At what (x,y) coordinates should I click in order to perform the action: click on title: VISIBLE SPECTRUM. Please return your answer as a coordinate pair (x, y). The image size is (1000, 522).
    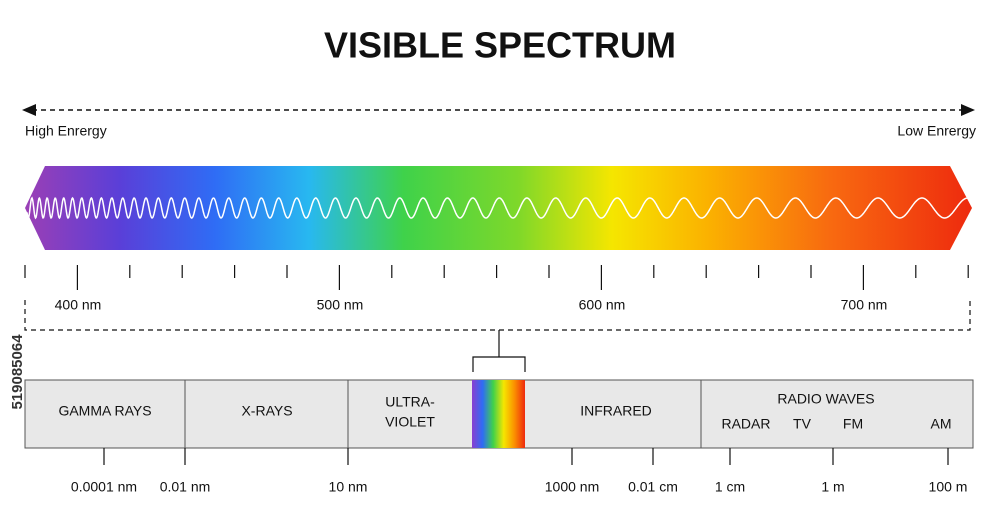
    Looking at the image, I should click on (500, 45).